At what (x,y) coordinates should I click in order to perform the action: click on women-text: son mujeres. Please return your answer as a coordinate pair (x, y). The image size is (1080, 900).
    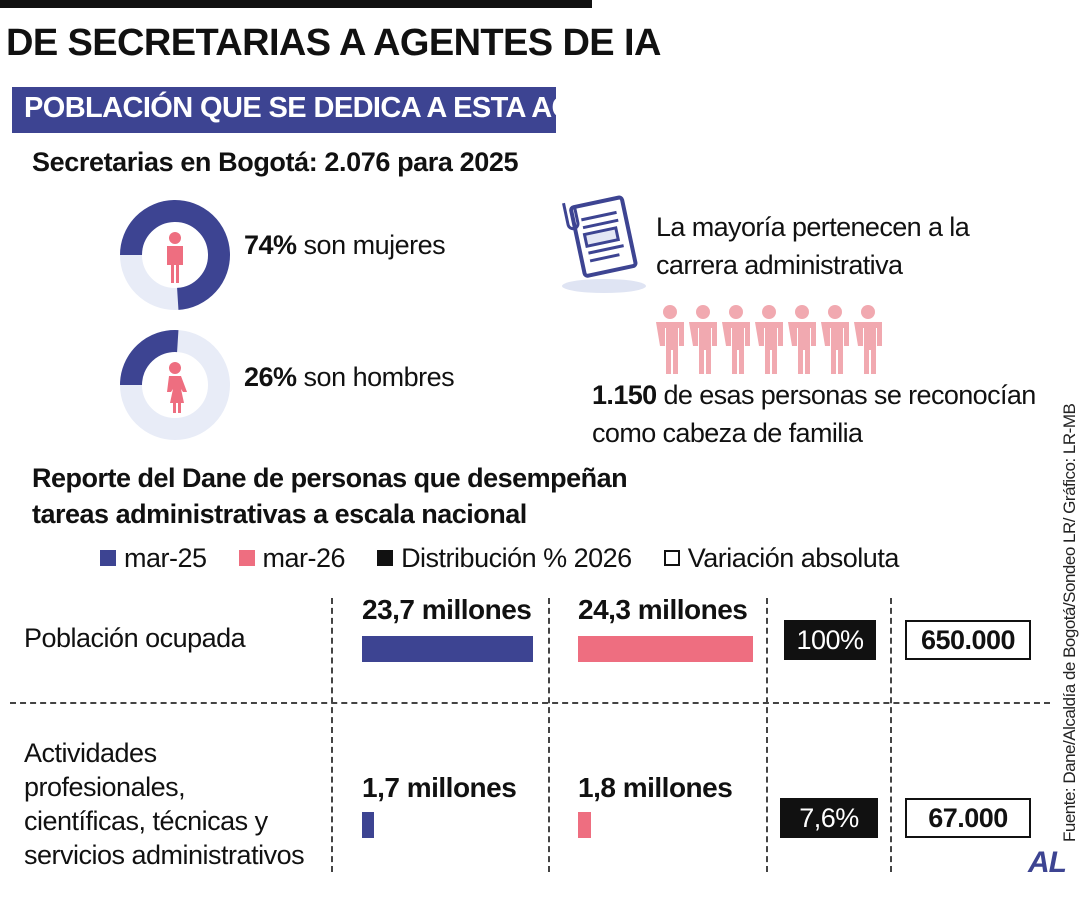
    Looking at the image, I should click on (371, 245).